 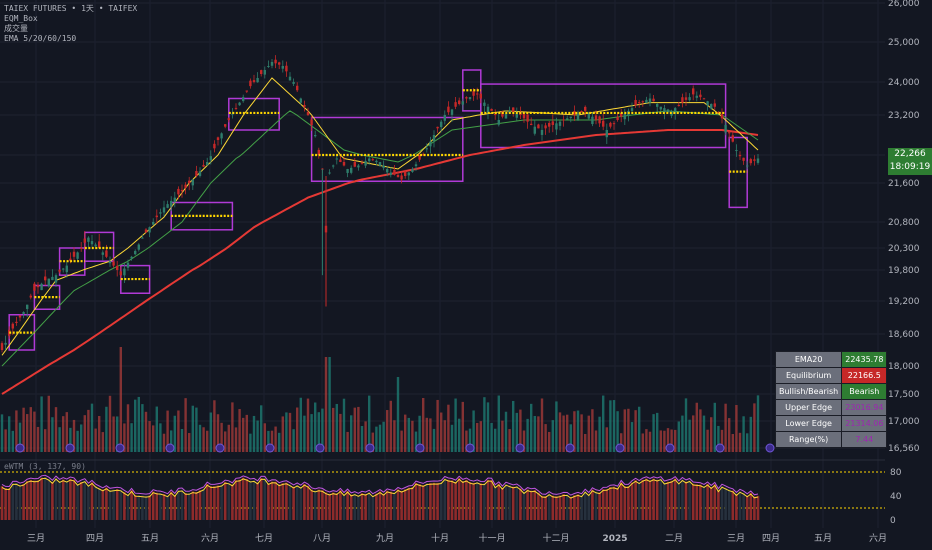 I want to click on y-tick-label: 18,600, so click(x=904, y=335).